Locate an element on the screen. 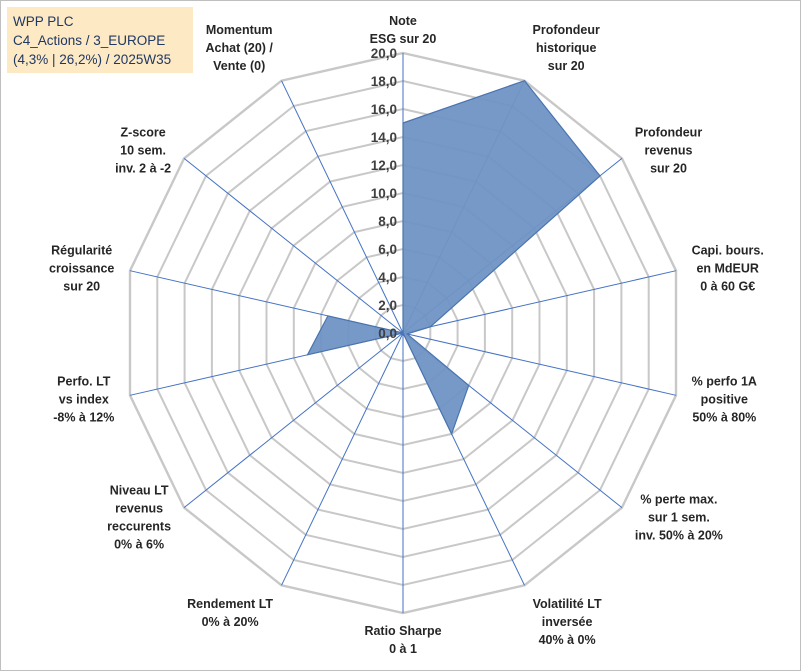  axis-label: Rendement LT 0% à 20% is located at coordinates (230, 613).